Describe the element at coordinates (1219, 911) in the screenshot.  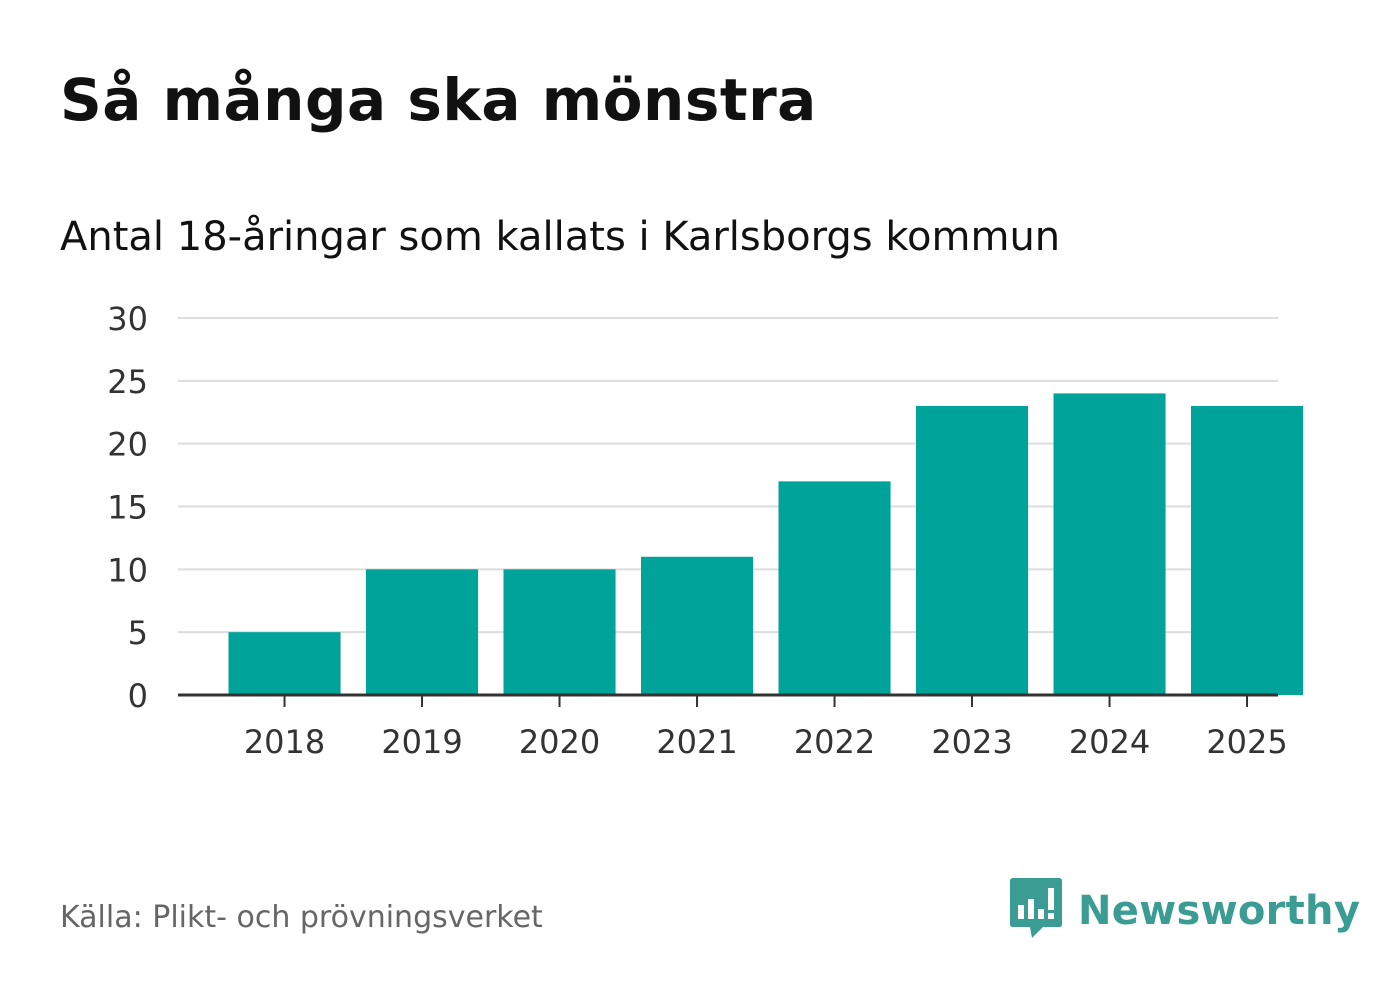
I see `brand-name: Newsworthy` at that location.